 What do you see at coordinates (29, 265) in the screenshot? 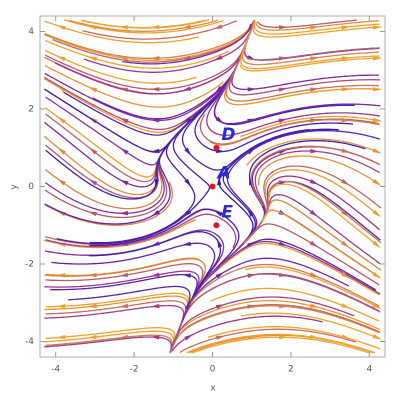
I see `y-tick-label: -2` at bounding box center [29, 265].